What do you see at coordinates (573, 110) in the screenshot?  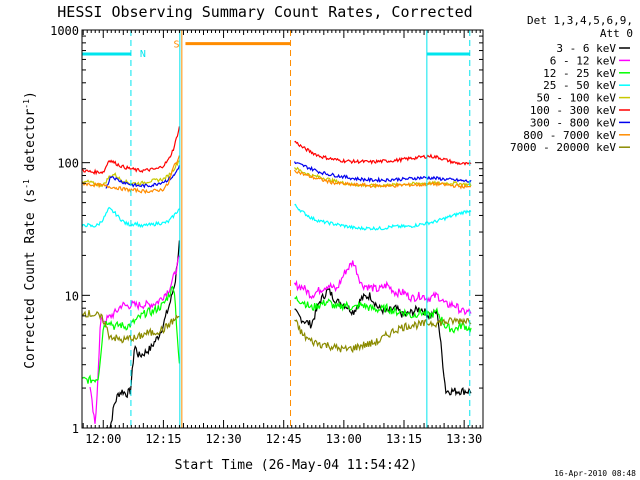 I see `legend-label: 100 - 300 keV` at bounding box center [573, 110].